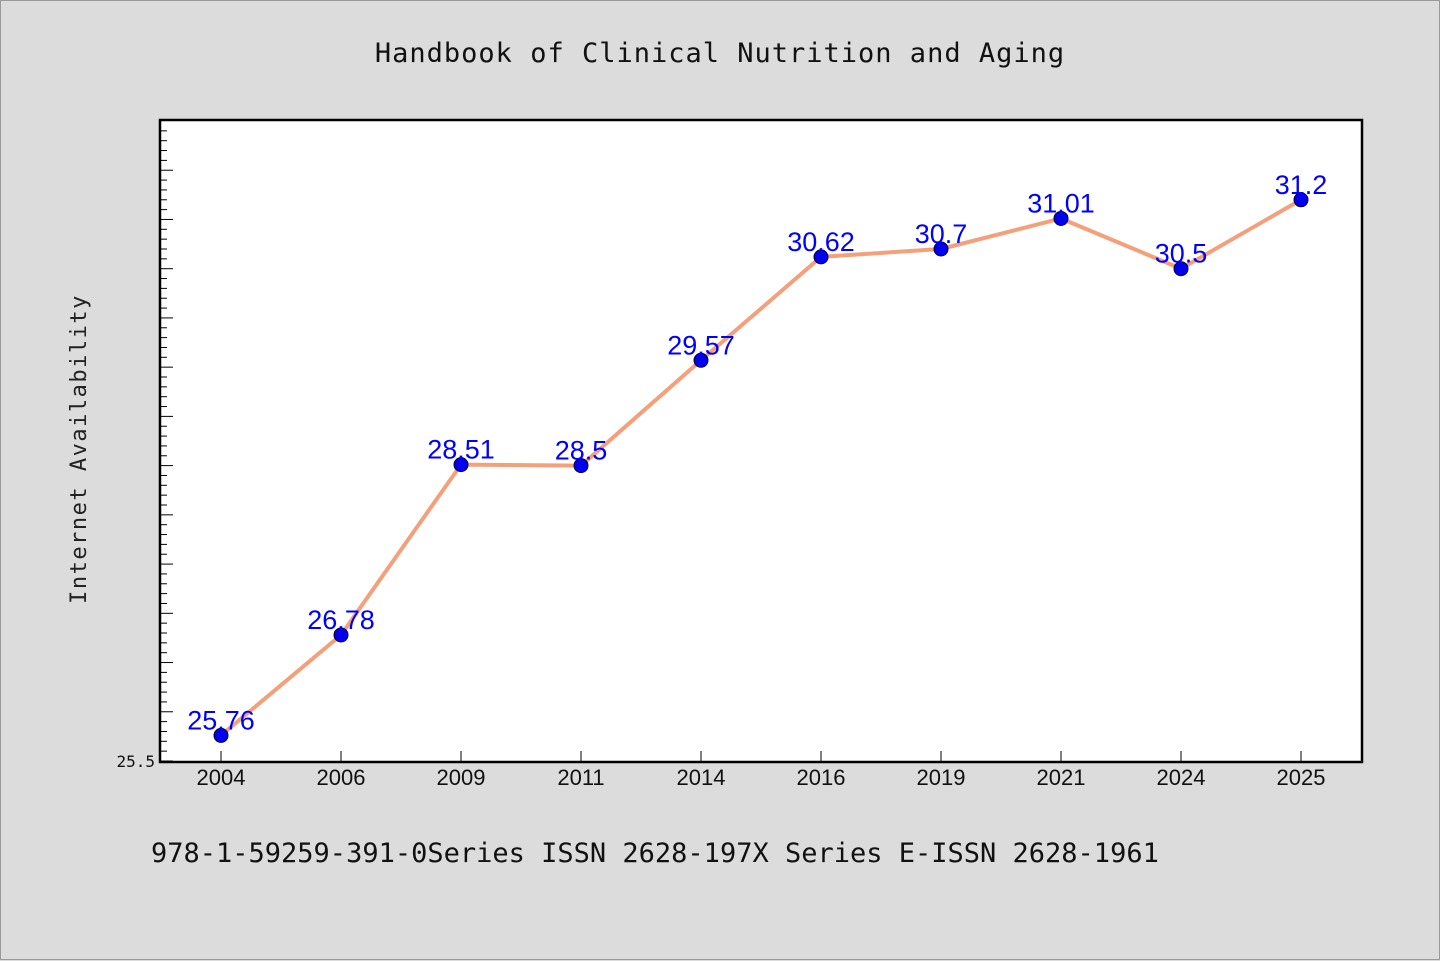  Describe the element at coordinates (580, 777) in the screenshot. I see `x-tick-label: 2011` at that location.